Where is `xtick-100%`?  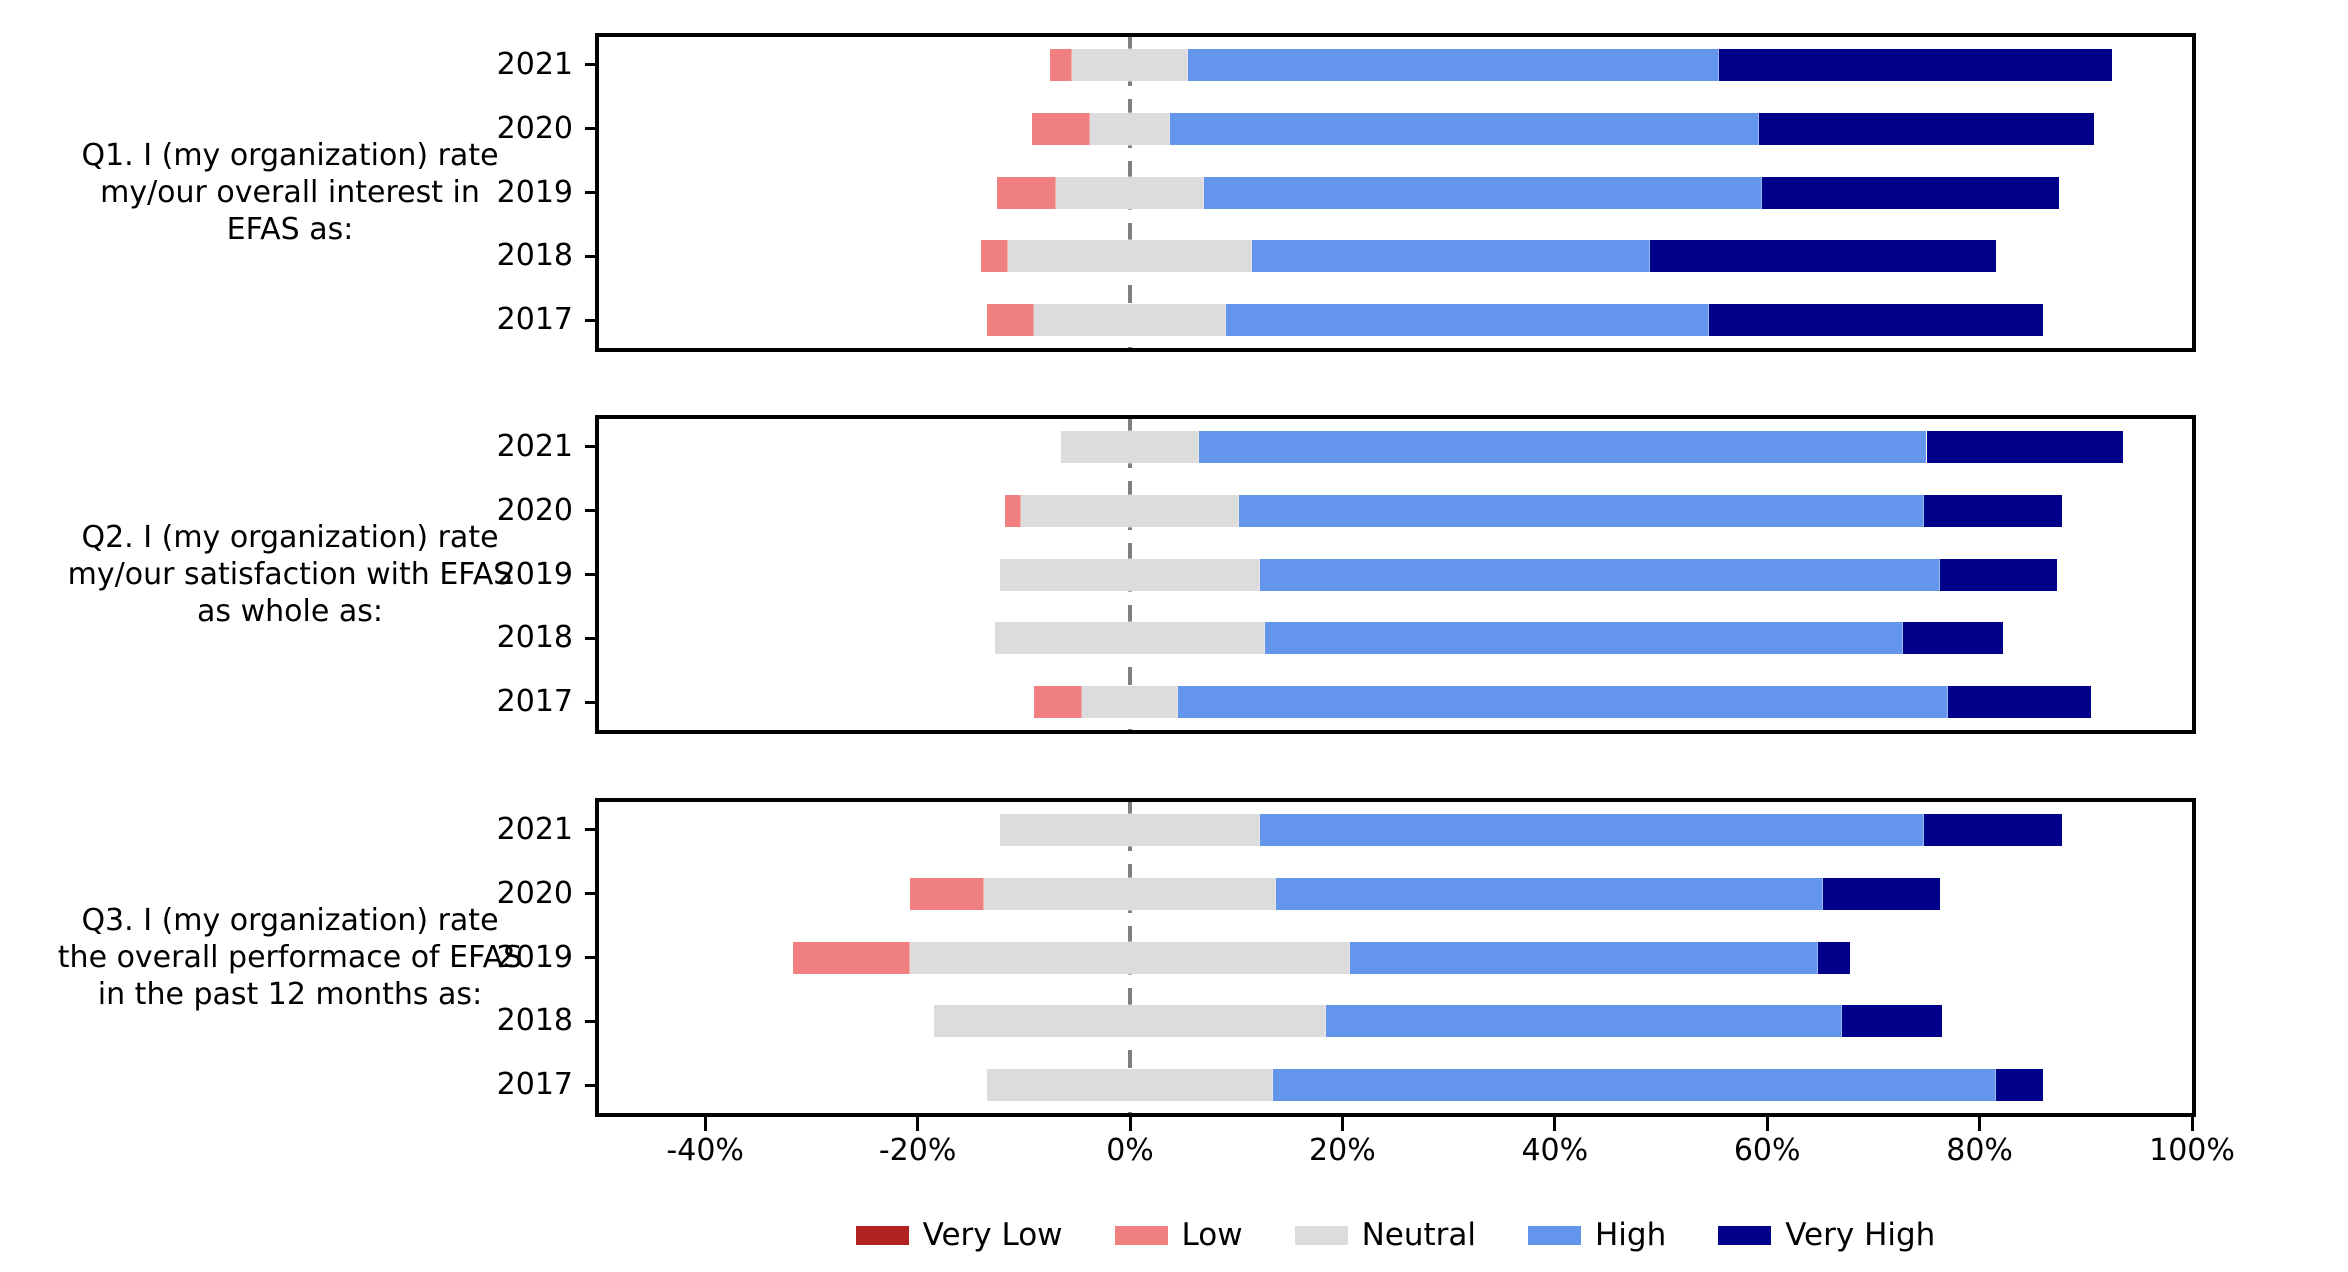
xtick-100% is located at coordinates (2192, 1124).